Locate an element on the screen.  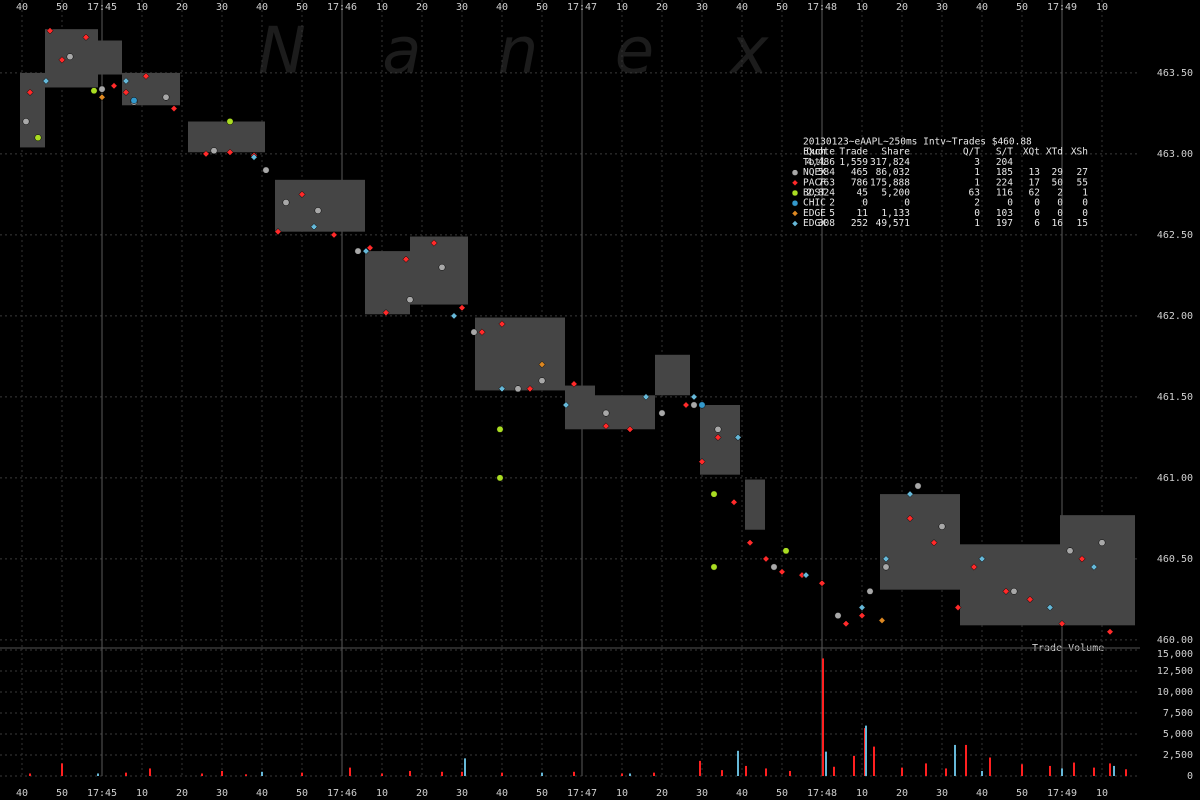
y-tick-label: 460.00 is located at coordinates (1175, 640).